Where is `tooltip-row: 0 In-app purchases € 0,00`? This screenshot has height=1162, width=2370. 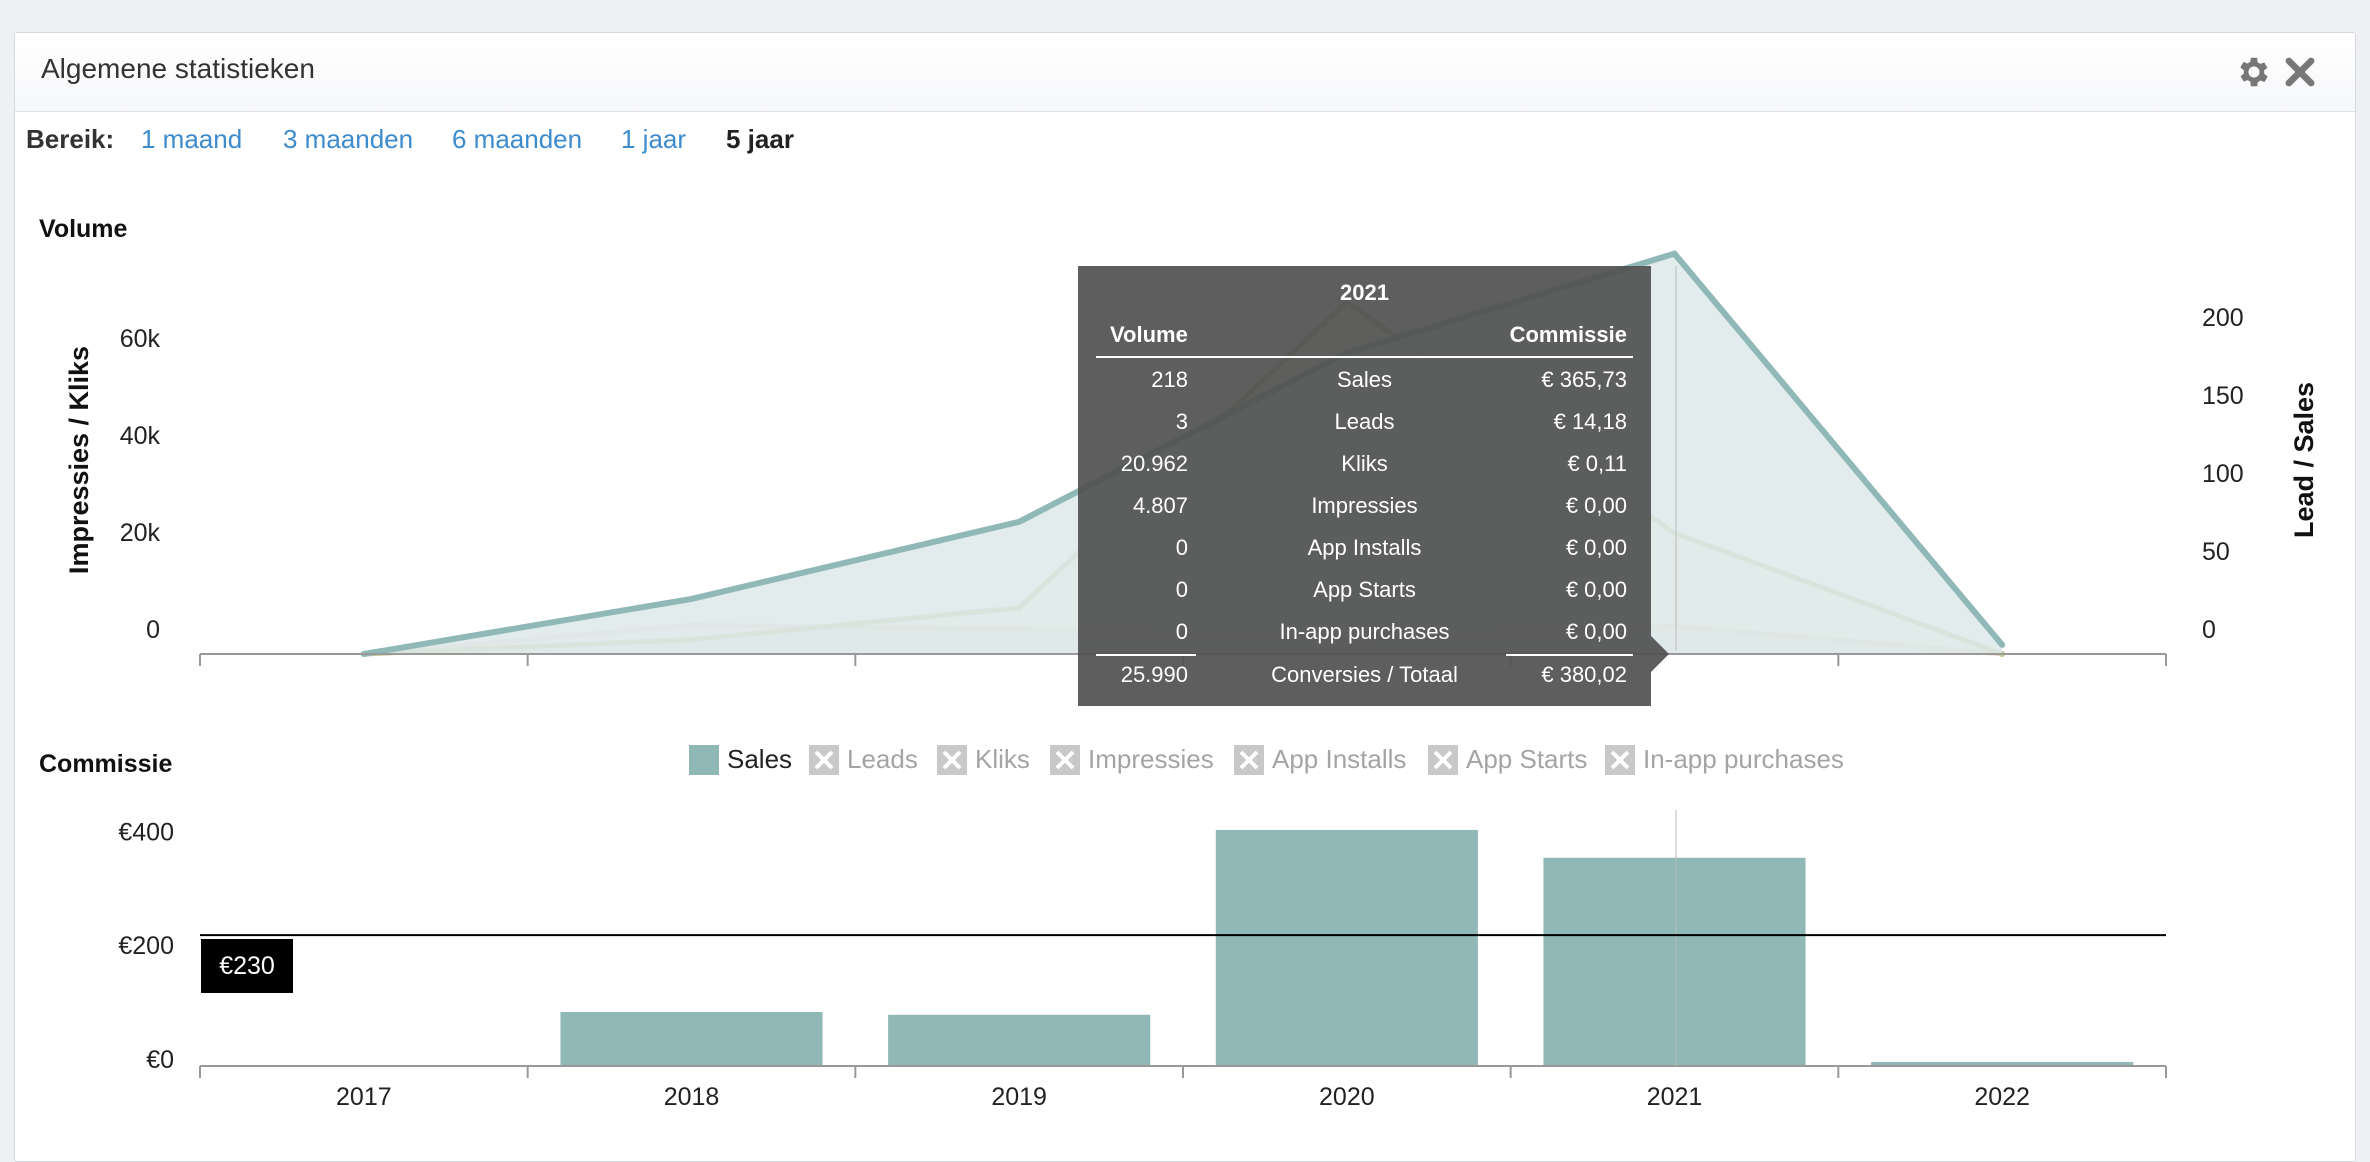
tooltip-row: 0 In-app purchases € 0,00 is located at coordinates (1364, 634).